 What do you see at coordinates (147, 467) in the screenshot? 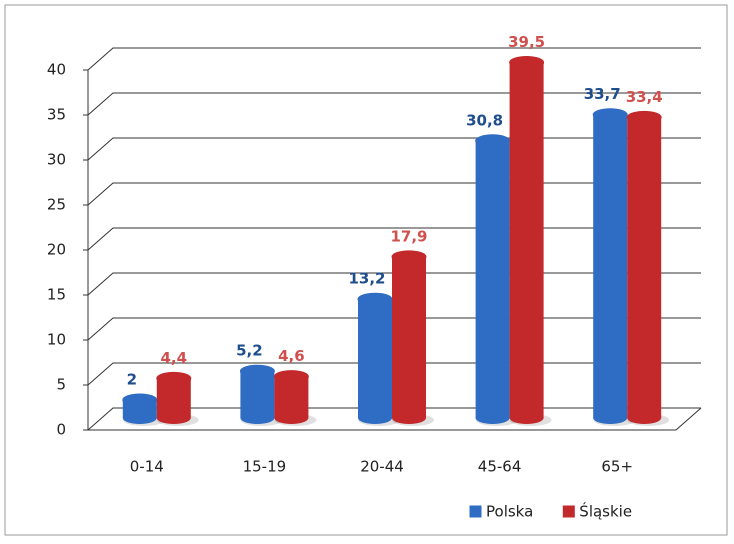
I see `x-tick-label: 0-14` at bounding box center [147, 467].